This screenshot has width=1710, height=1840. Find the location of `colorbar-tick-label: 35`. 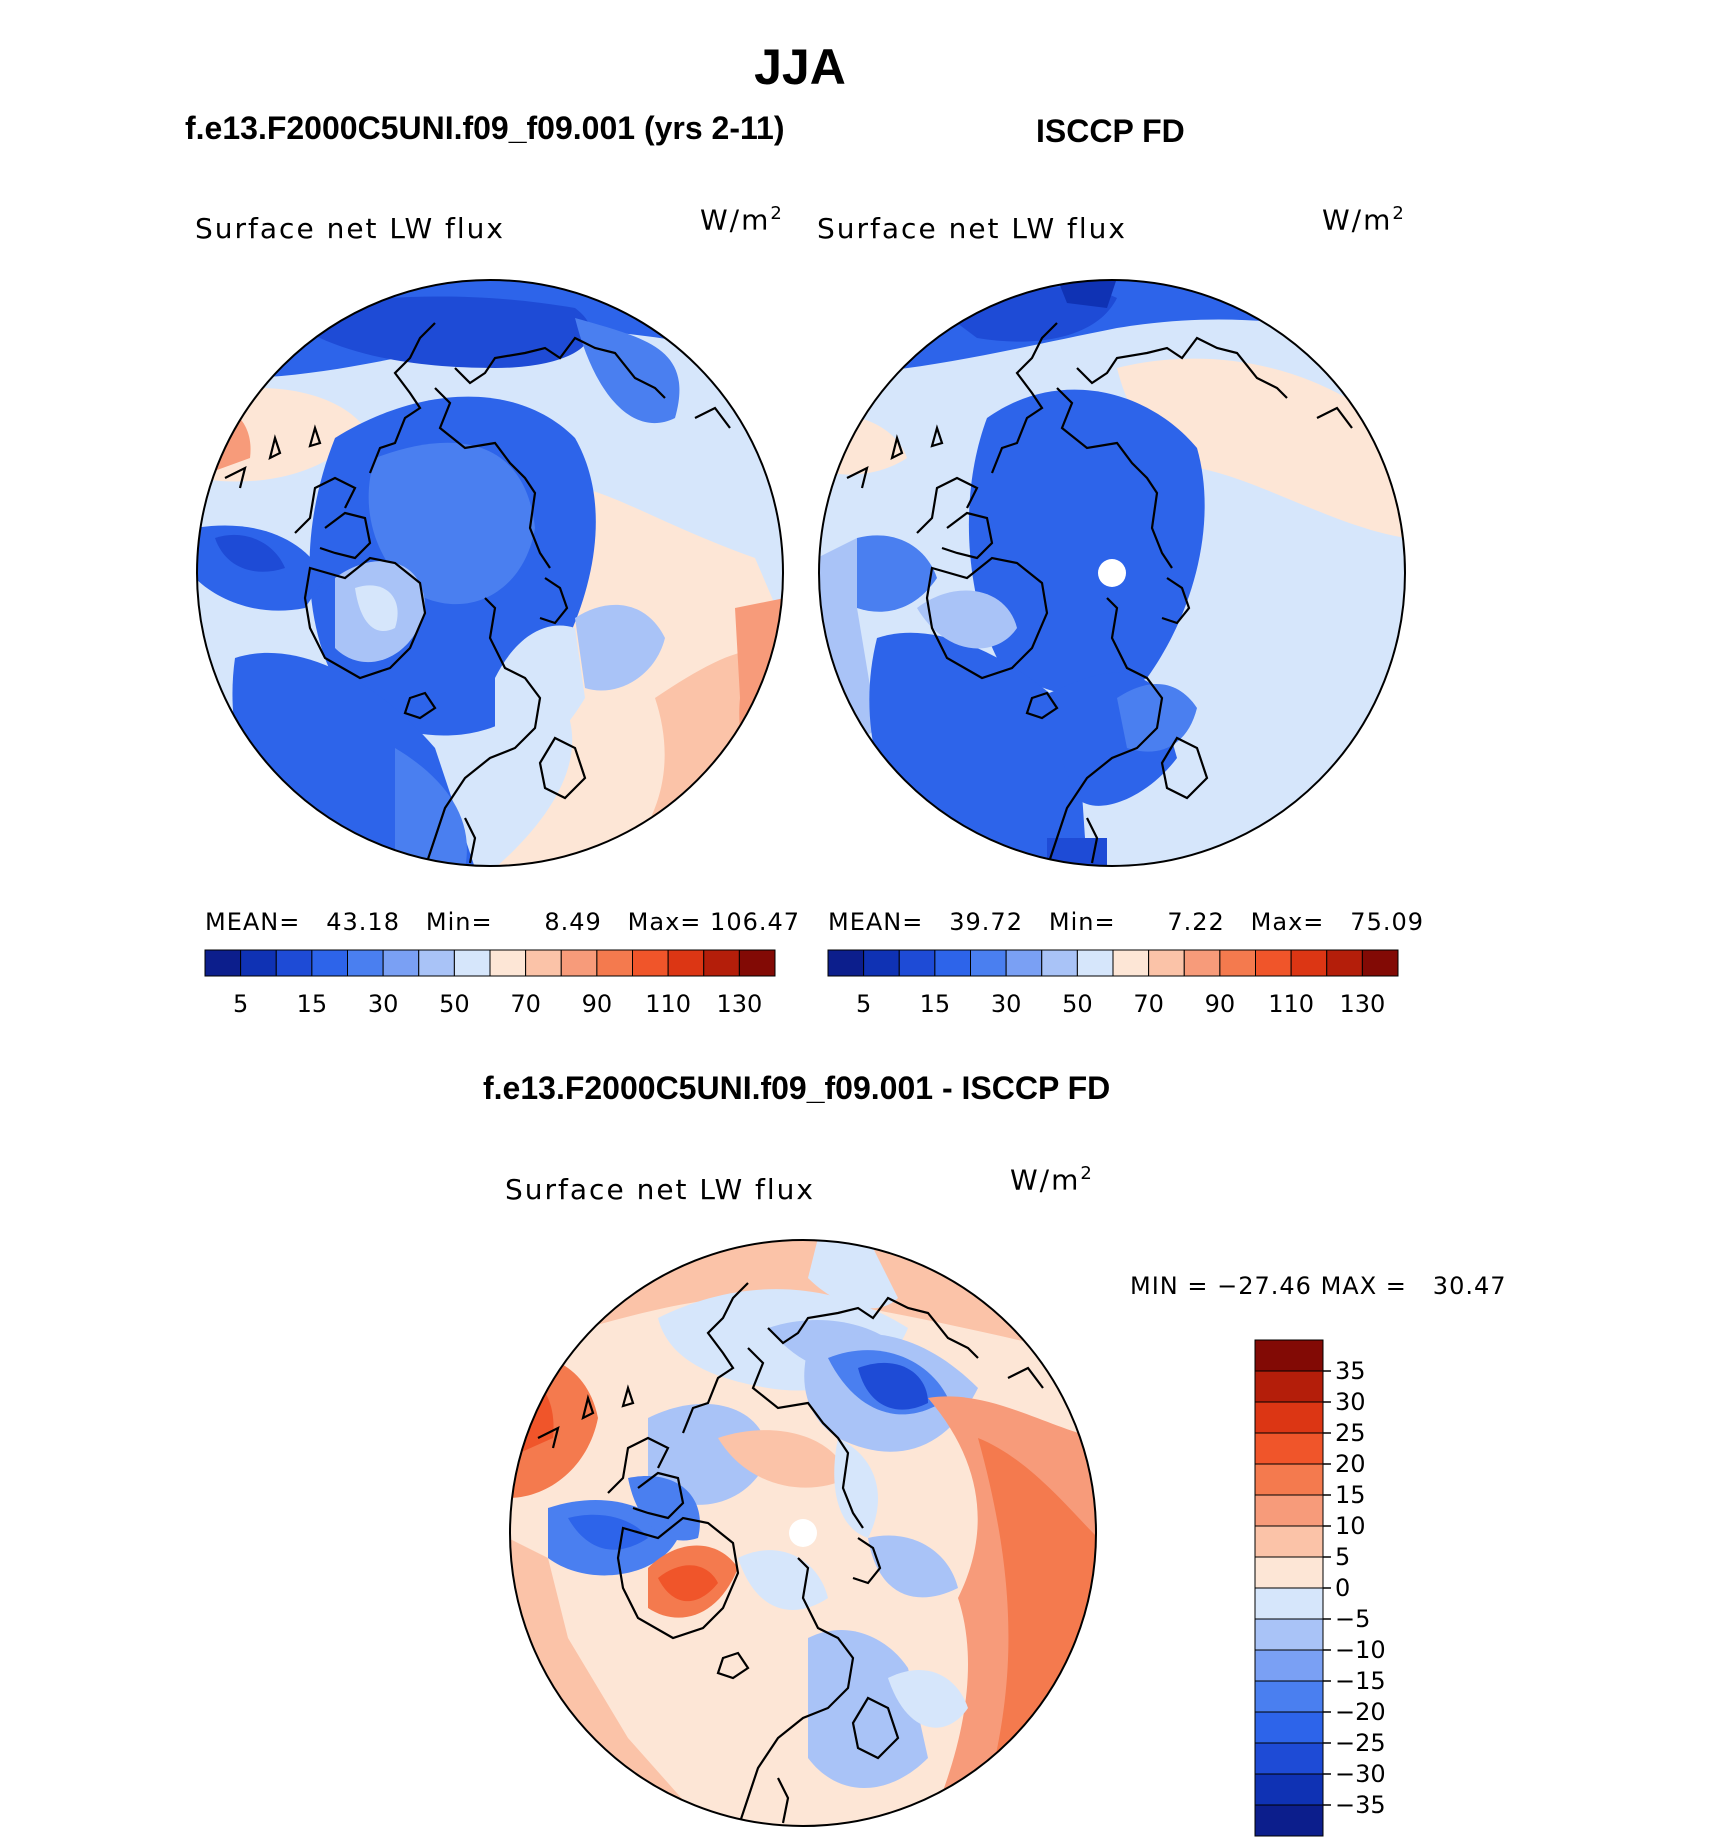

colorbar-tick-label: 35 is located at coordinates (1350, 1371).